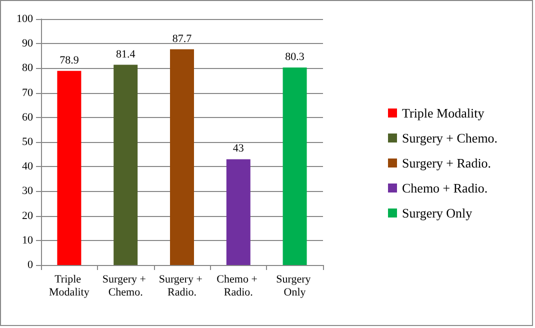  Describe the element at coordinates (295, 286) in the screenshot. I see `x-tick-label: Surgery Only` at that location.